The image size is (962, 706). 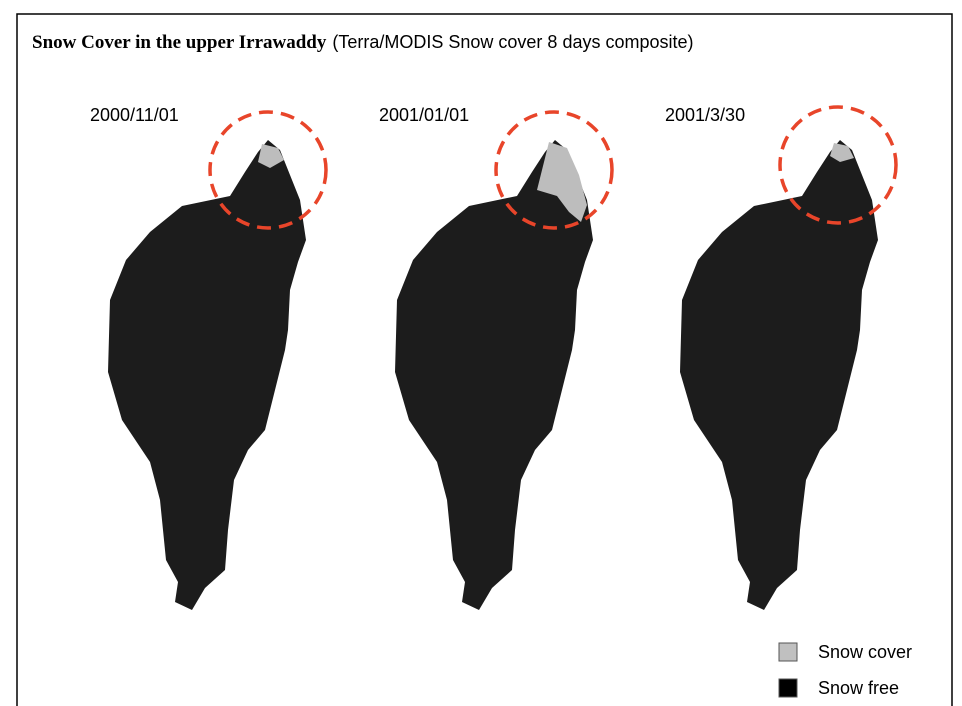 I want to click on legend-label: Snow cover, so click(x=865, y=652).